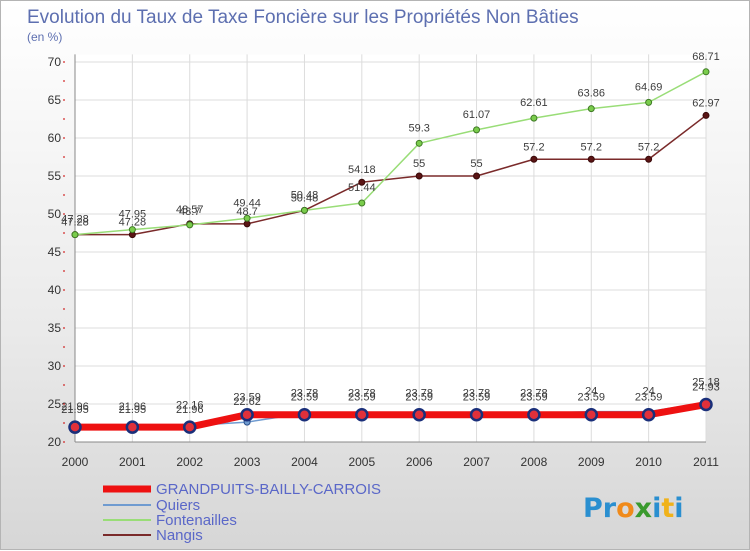 Image resolution: width=750 pixels, height=551 pixels. I want to click on proxiti-logo: Proxiti, so click(633, 508).